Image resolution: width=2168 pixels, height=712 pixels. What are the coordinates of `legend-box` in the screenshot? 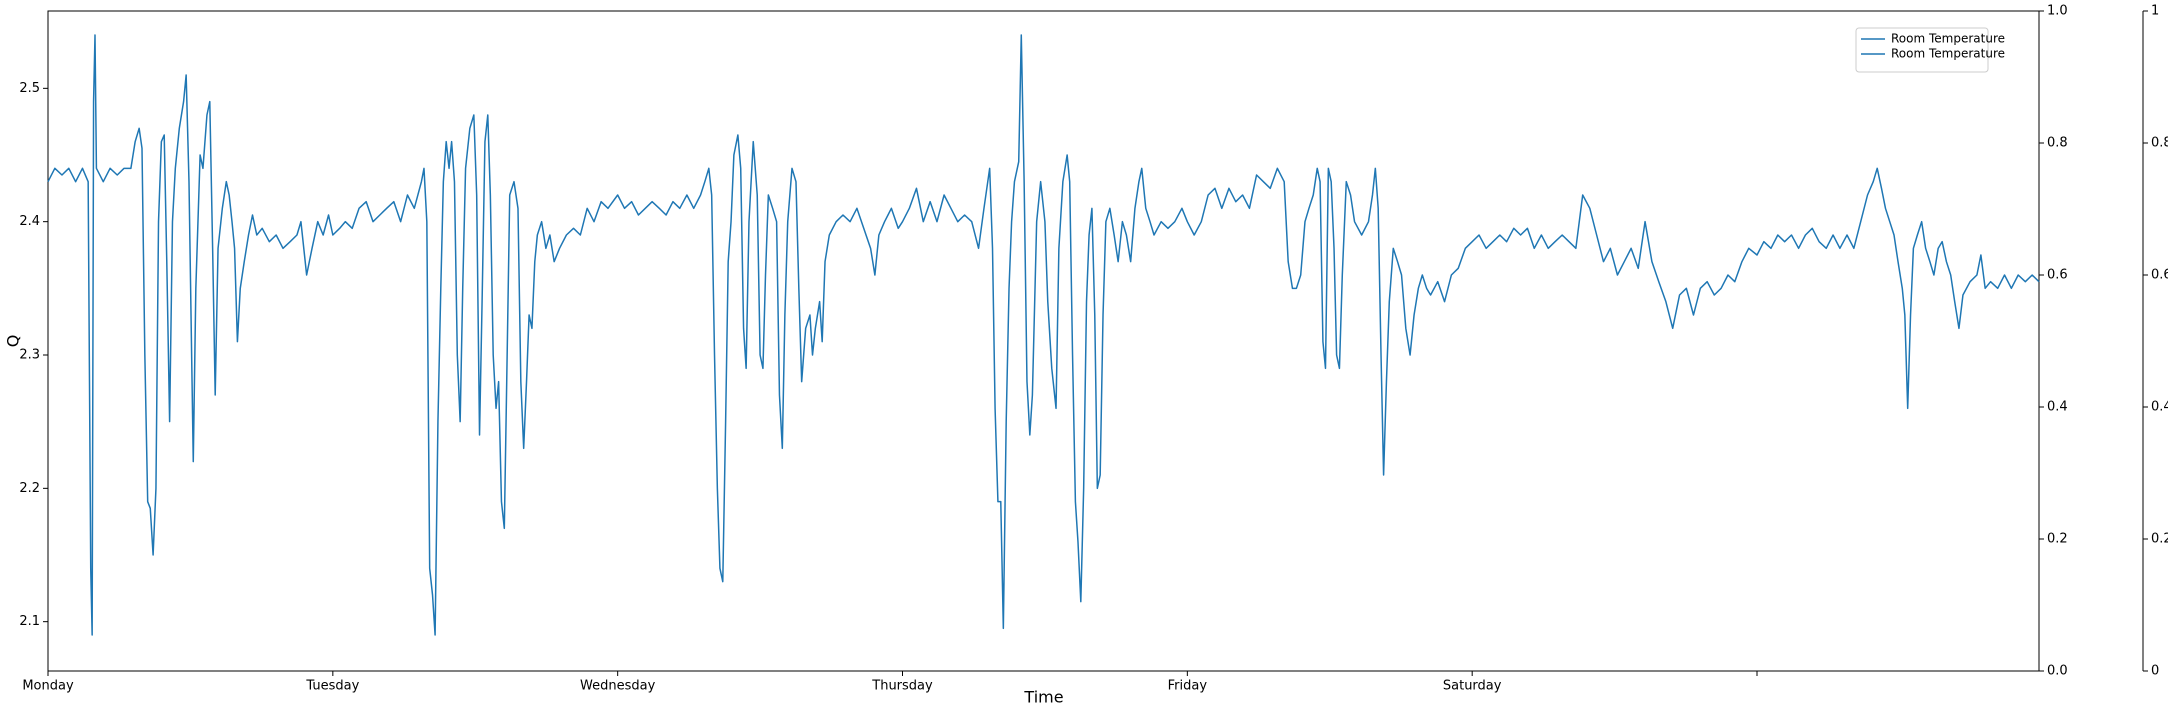 It's located at (1922, 50).